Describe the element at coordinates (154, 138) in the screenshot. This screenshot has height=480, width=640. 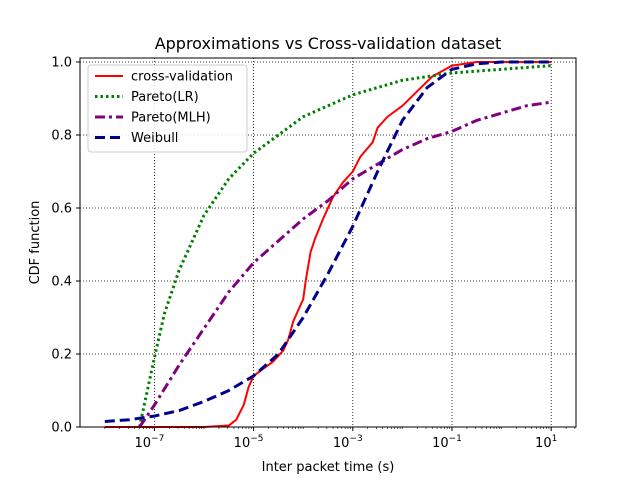
I see `legend-entry-label: Weibull` at that location.